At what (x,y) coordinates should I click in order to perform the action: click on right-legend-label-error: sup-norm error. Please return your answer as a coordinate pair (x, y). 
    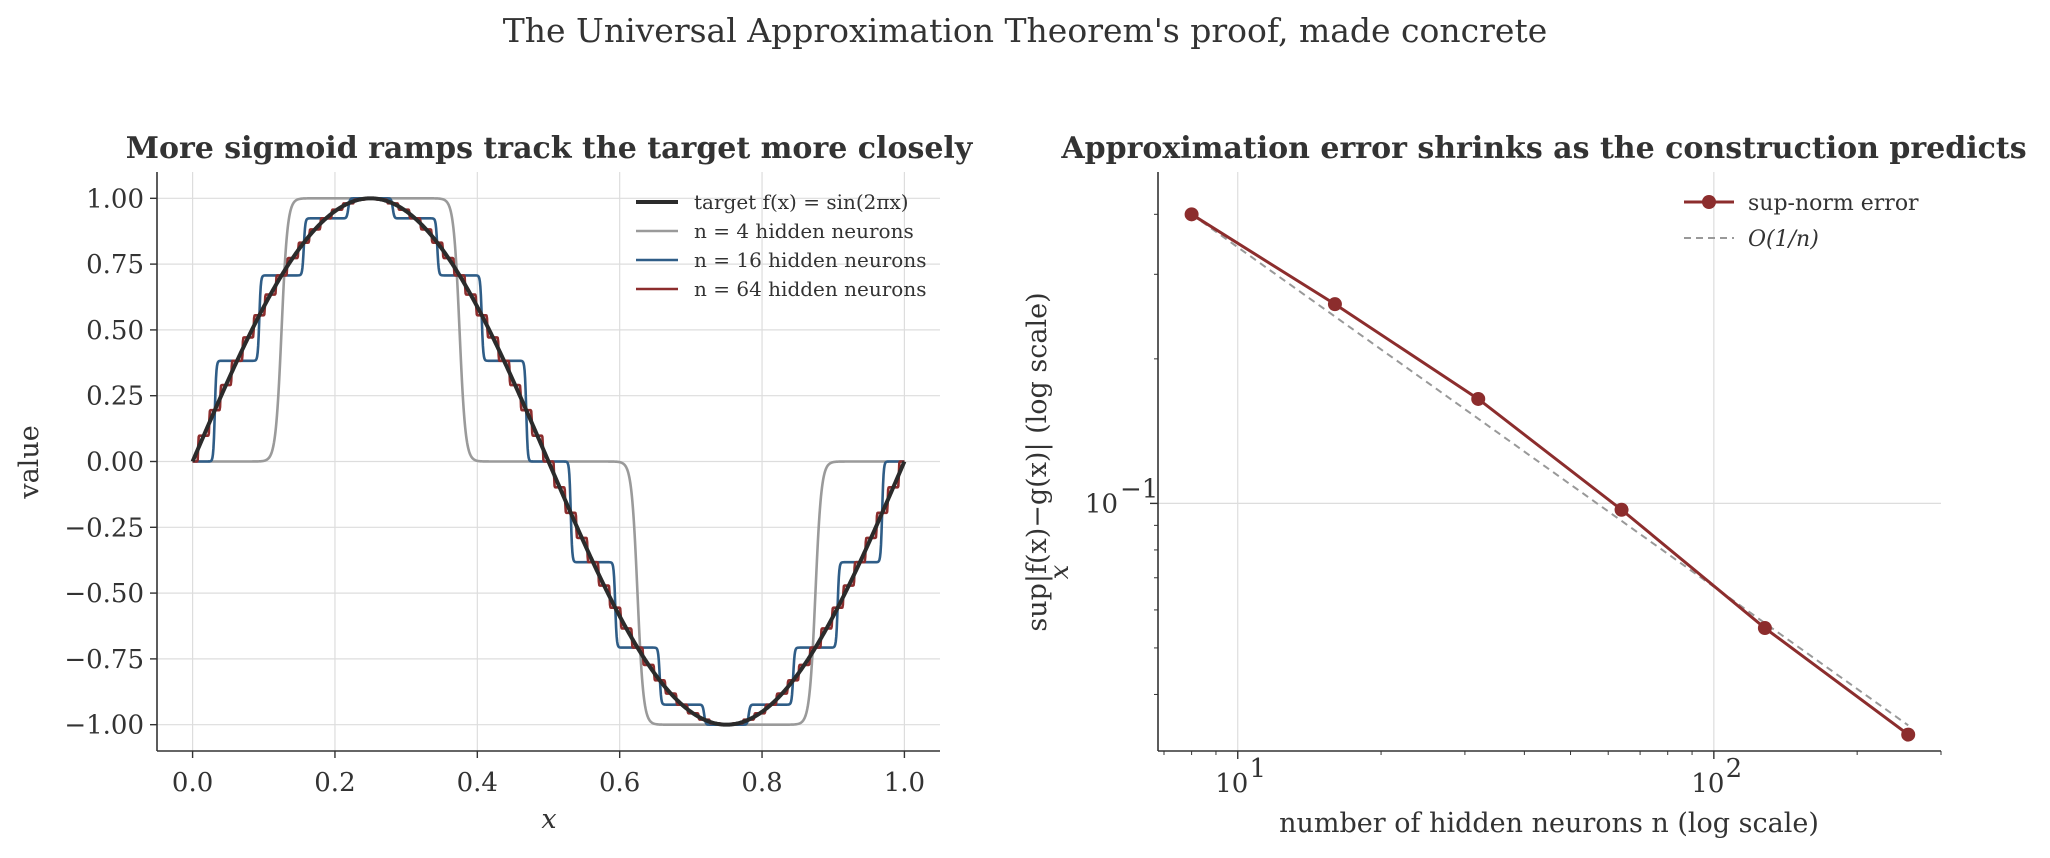
    Looking at the image, I should click on (1833, 203).